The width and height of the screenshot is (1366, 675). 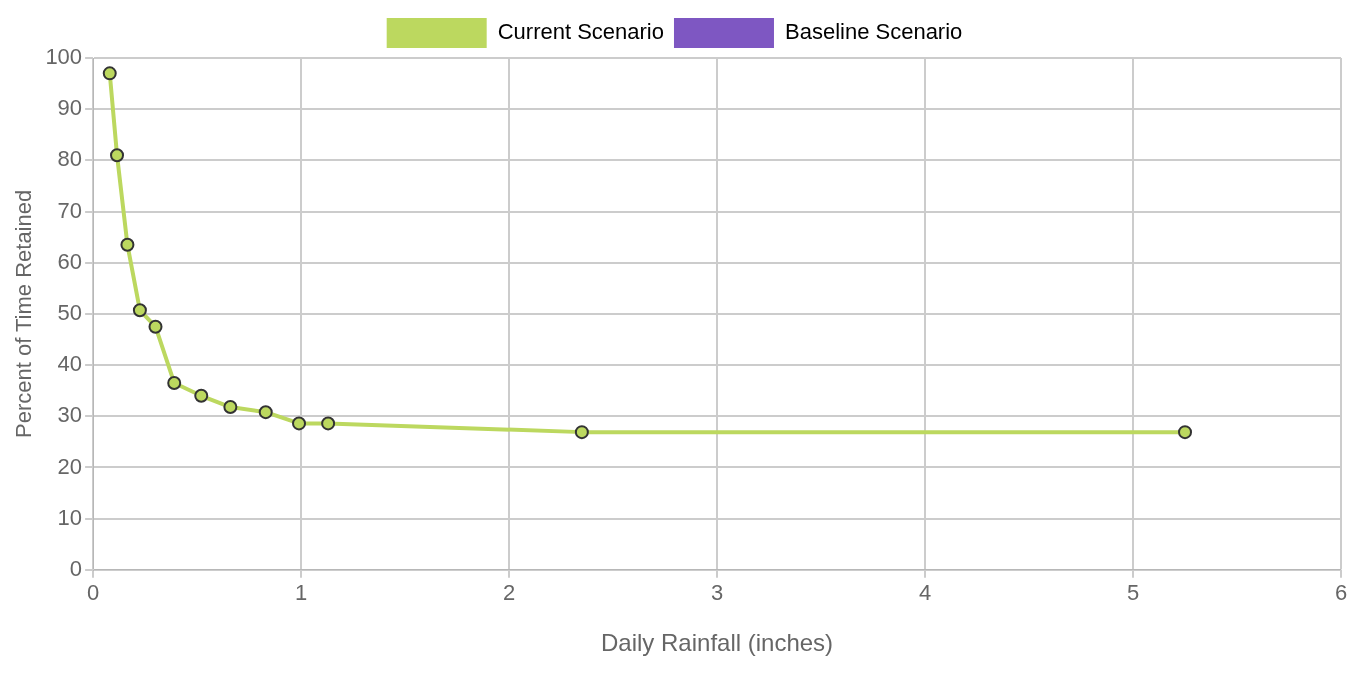 What do you see at coordinates (70, 159) in the screenshot?
I see `y-tick-label: 80` at bounding box center [70, 159].